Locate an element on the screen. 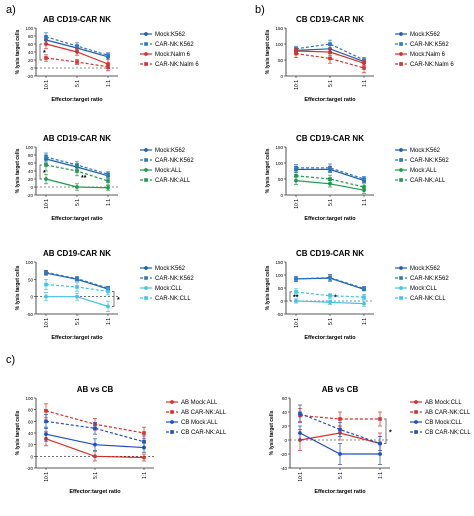 The image size is (474, 516). legend-label: Mock:CLL is located at coordinates (424, 289).